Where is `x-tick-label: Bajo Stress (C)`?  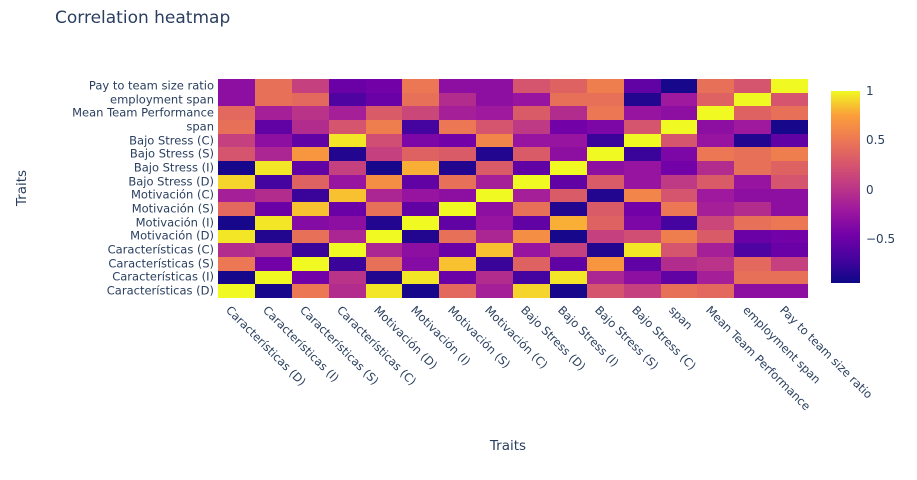 x-tick-label: Bajo Stress (C) is located at coordinates (664, 338).